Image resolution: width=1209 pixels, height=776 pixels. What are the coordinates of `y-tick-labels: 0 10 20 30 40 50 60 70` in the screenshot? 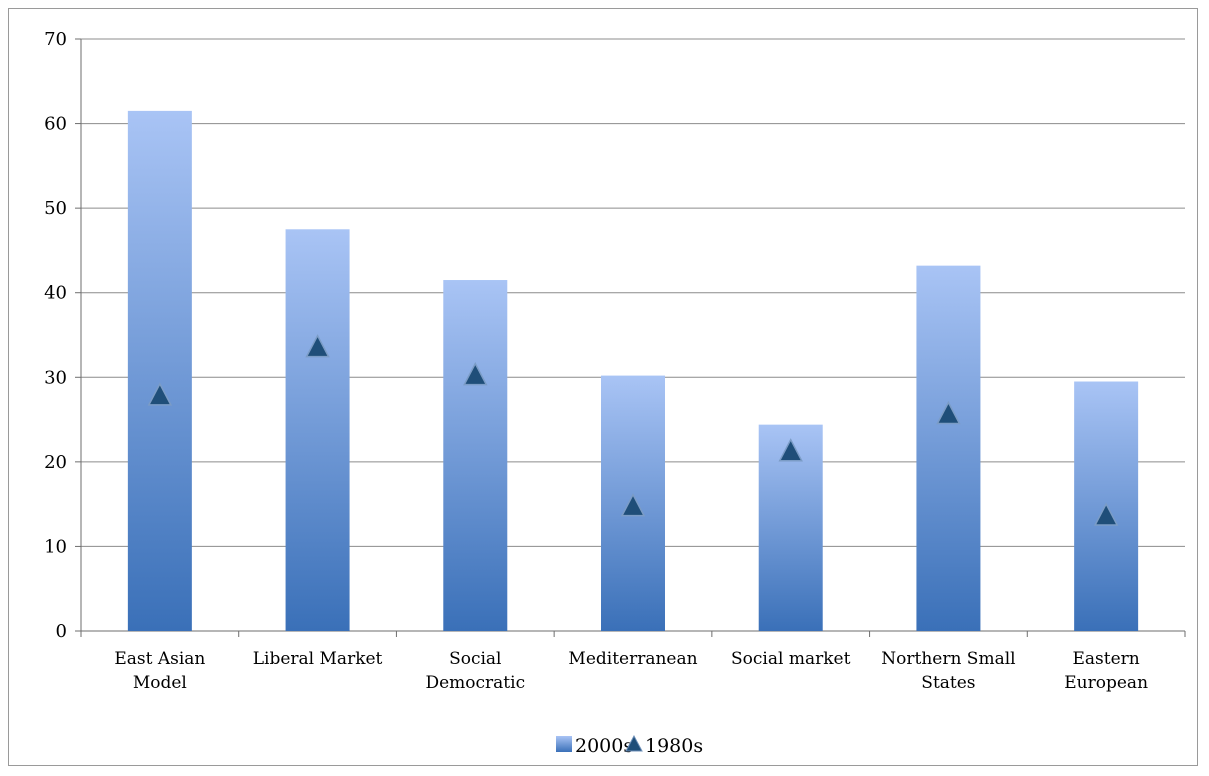 It's located at (55, 335).